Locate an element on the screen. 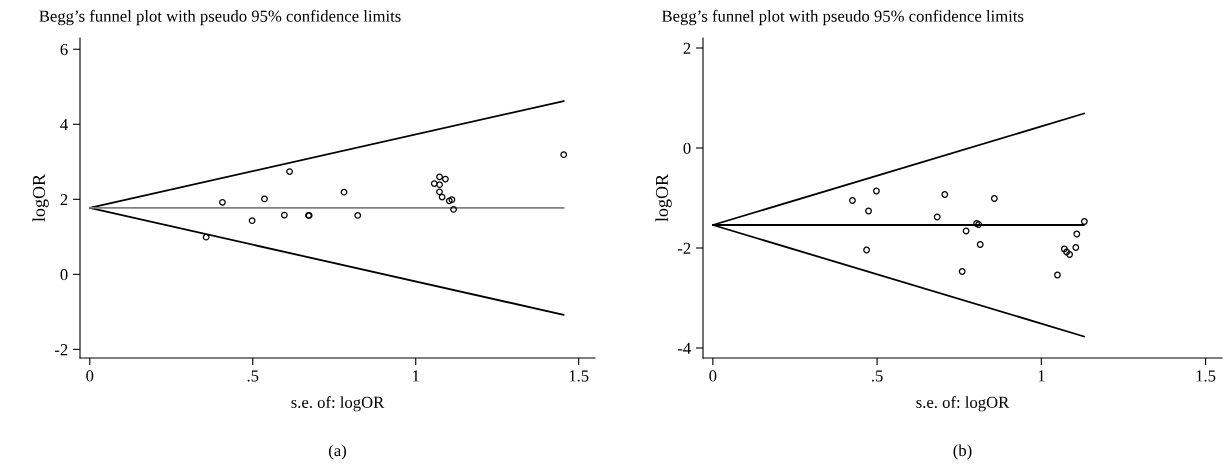 This screenshot has width=1229, height=468. y-tick-label: -4 is located at coordinates (684, 348).